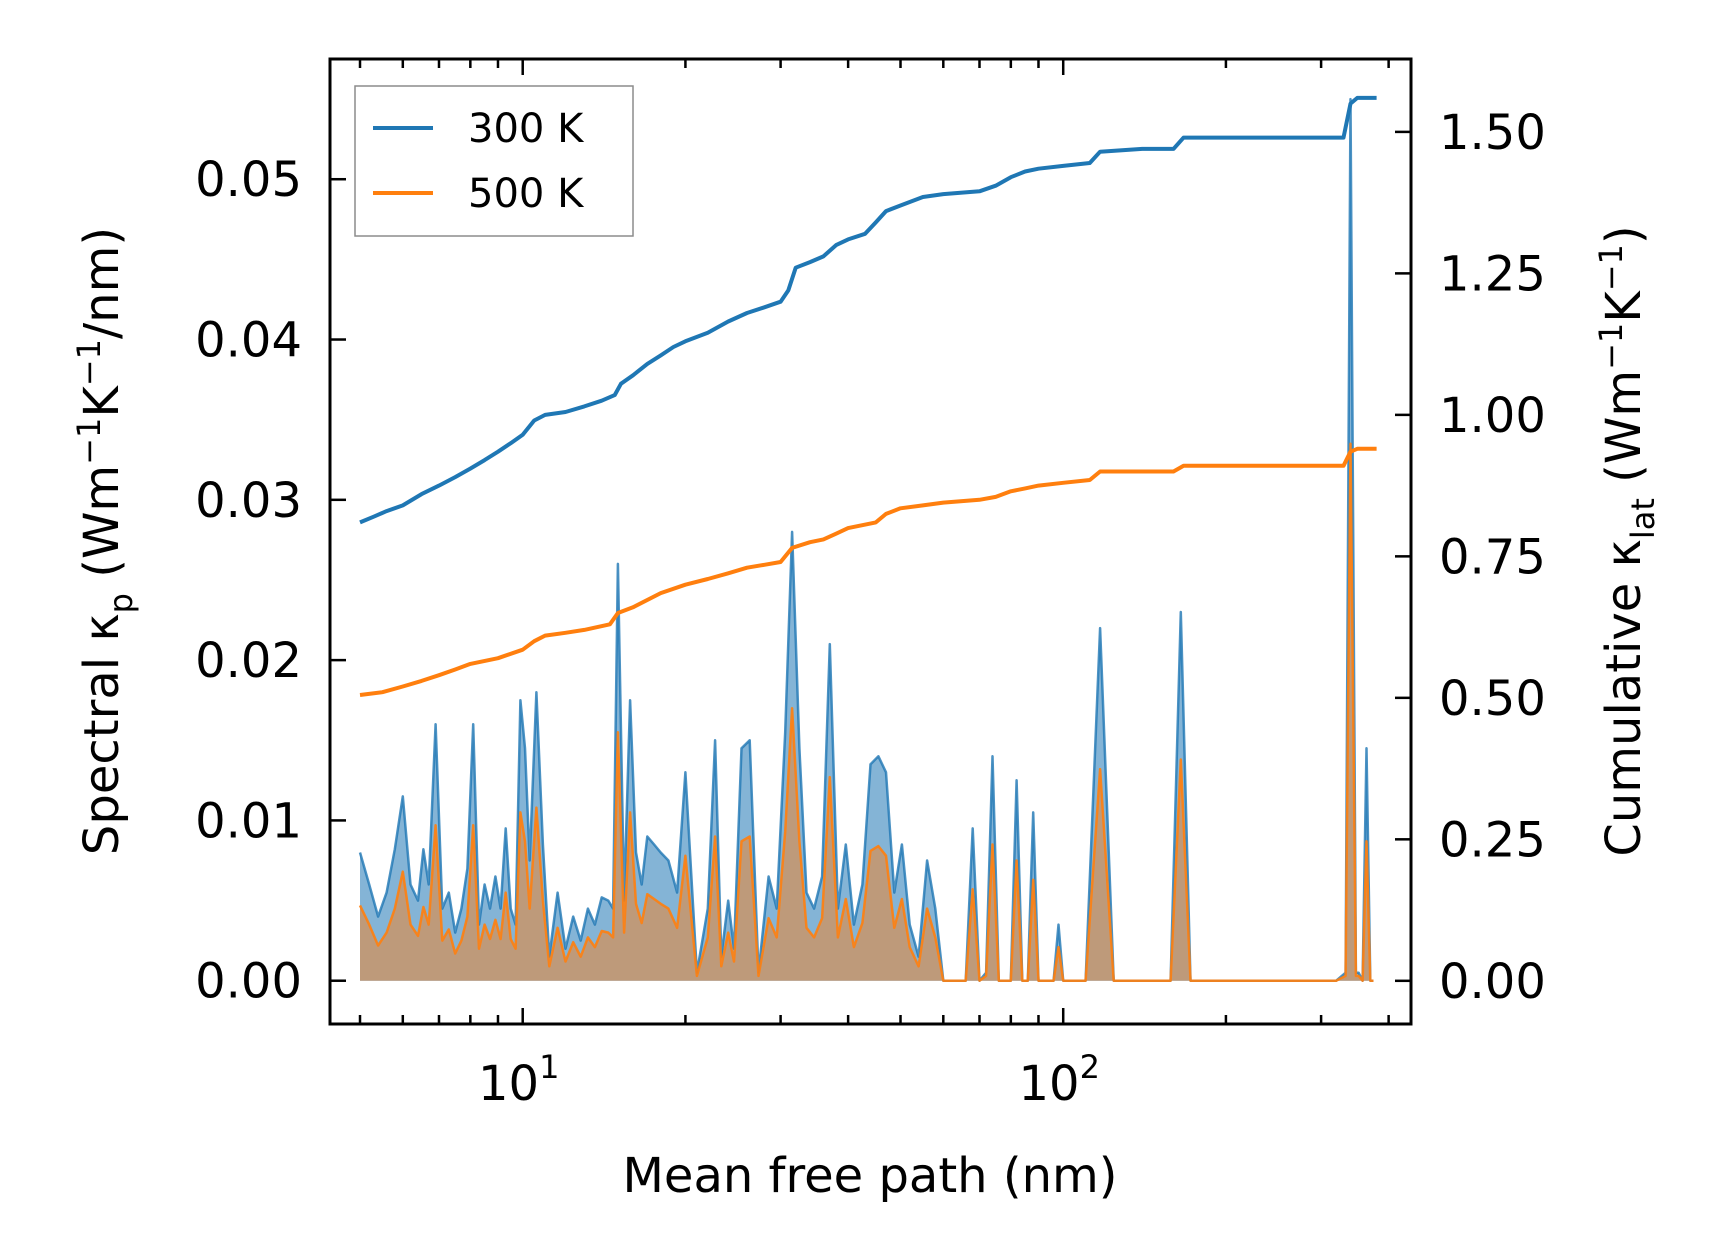  I want to click on y-right-axis-label: Cumulative κlat (Wm−1K−1), so click(1627, 540).